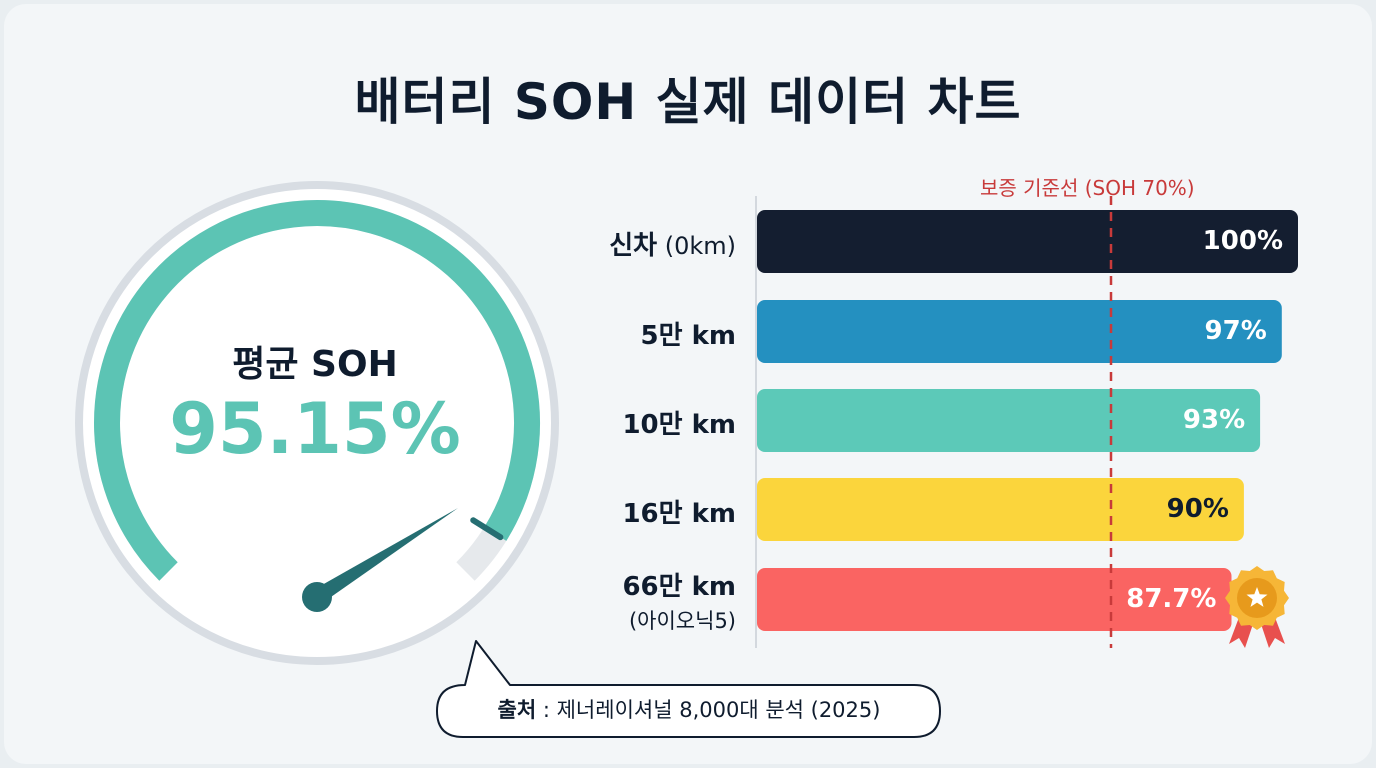  Describe the element at coordinates (688, 102) in the screenshot. I see `page-title: 배터리 SOH 실제 데이터 차트` at that location.